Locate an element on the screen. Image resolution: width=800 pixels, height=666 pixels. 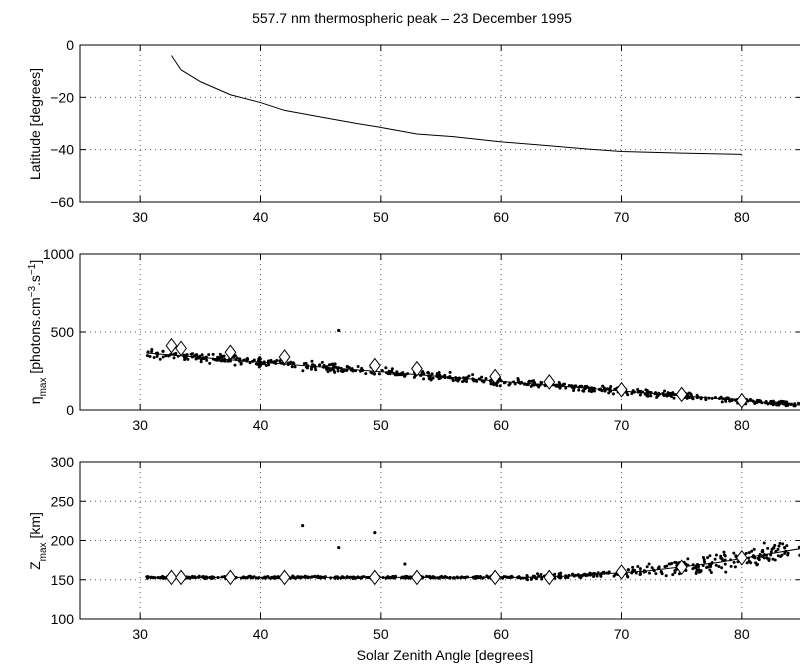
x-tick-label: 60 is located at coordinates (501, 634).